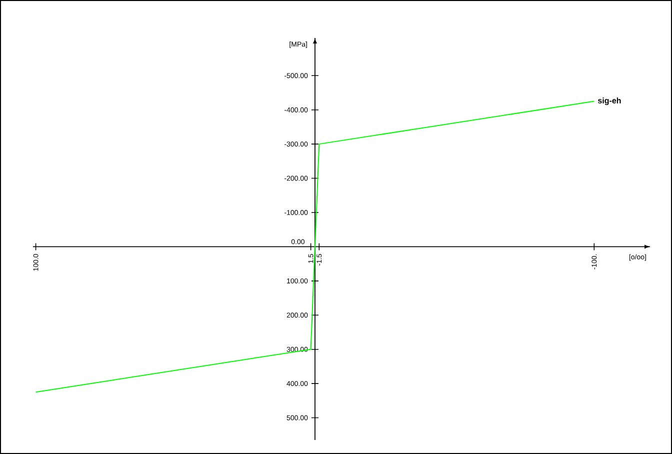  I want to click on series-label: sig-eh, so click(609, 102).